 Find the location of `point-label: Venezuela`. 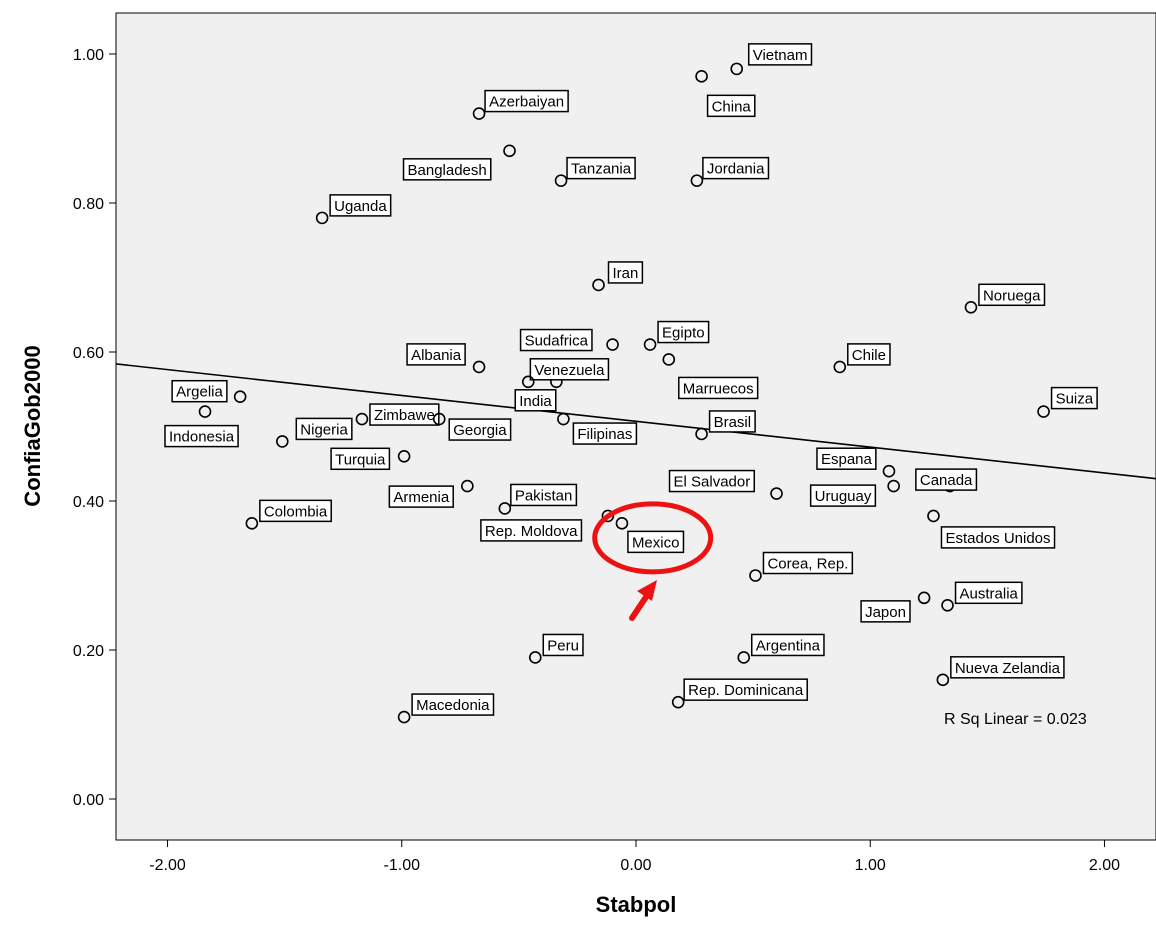

point-label: Venezuela is located at coordinates (569, 370).